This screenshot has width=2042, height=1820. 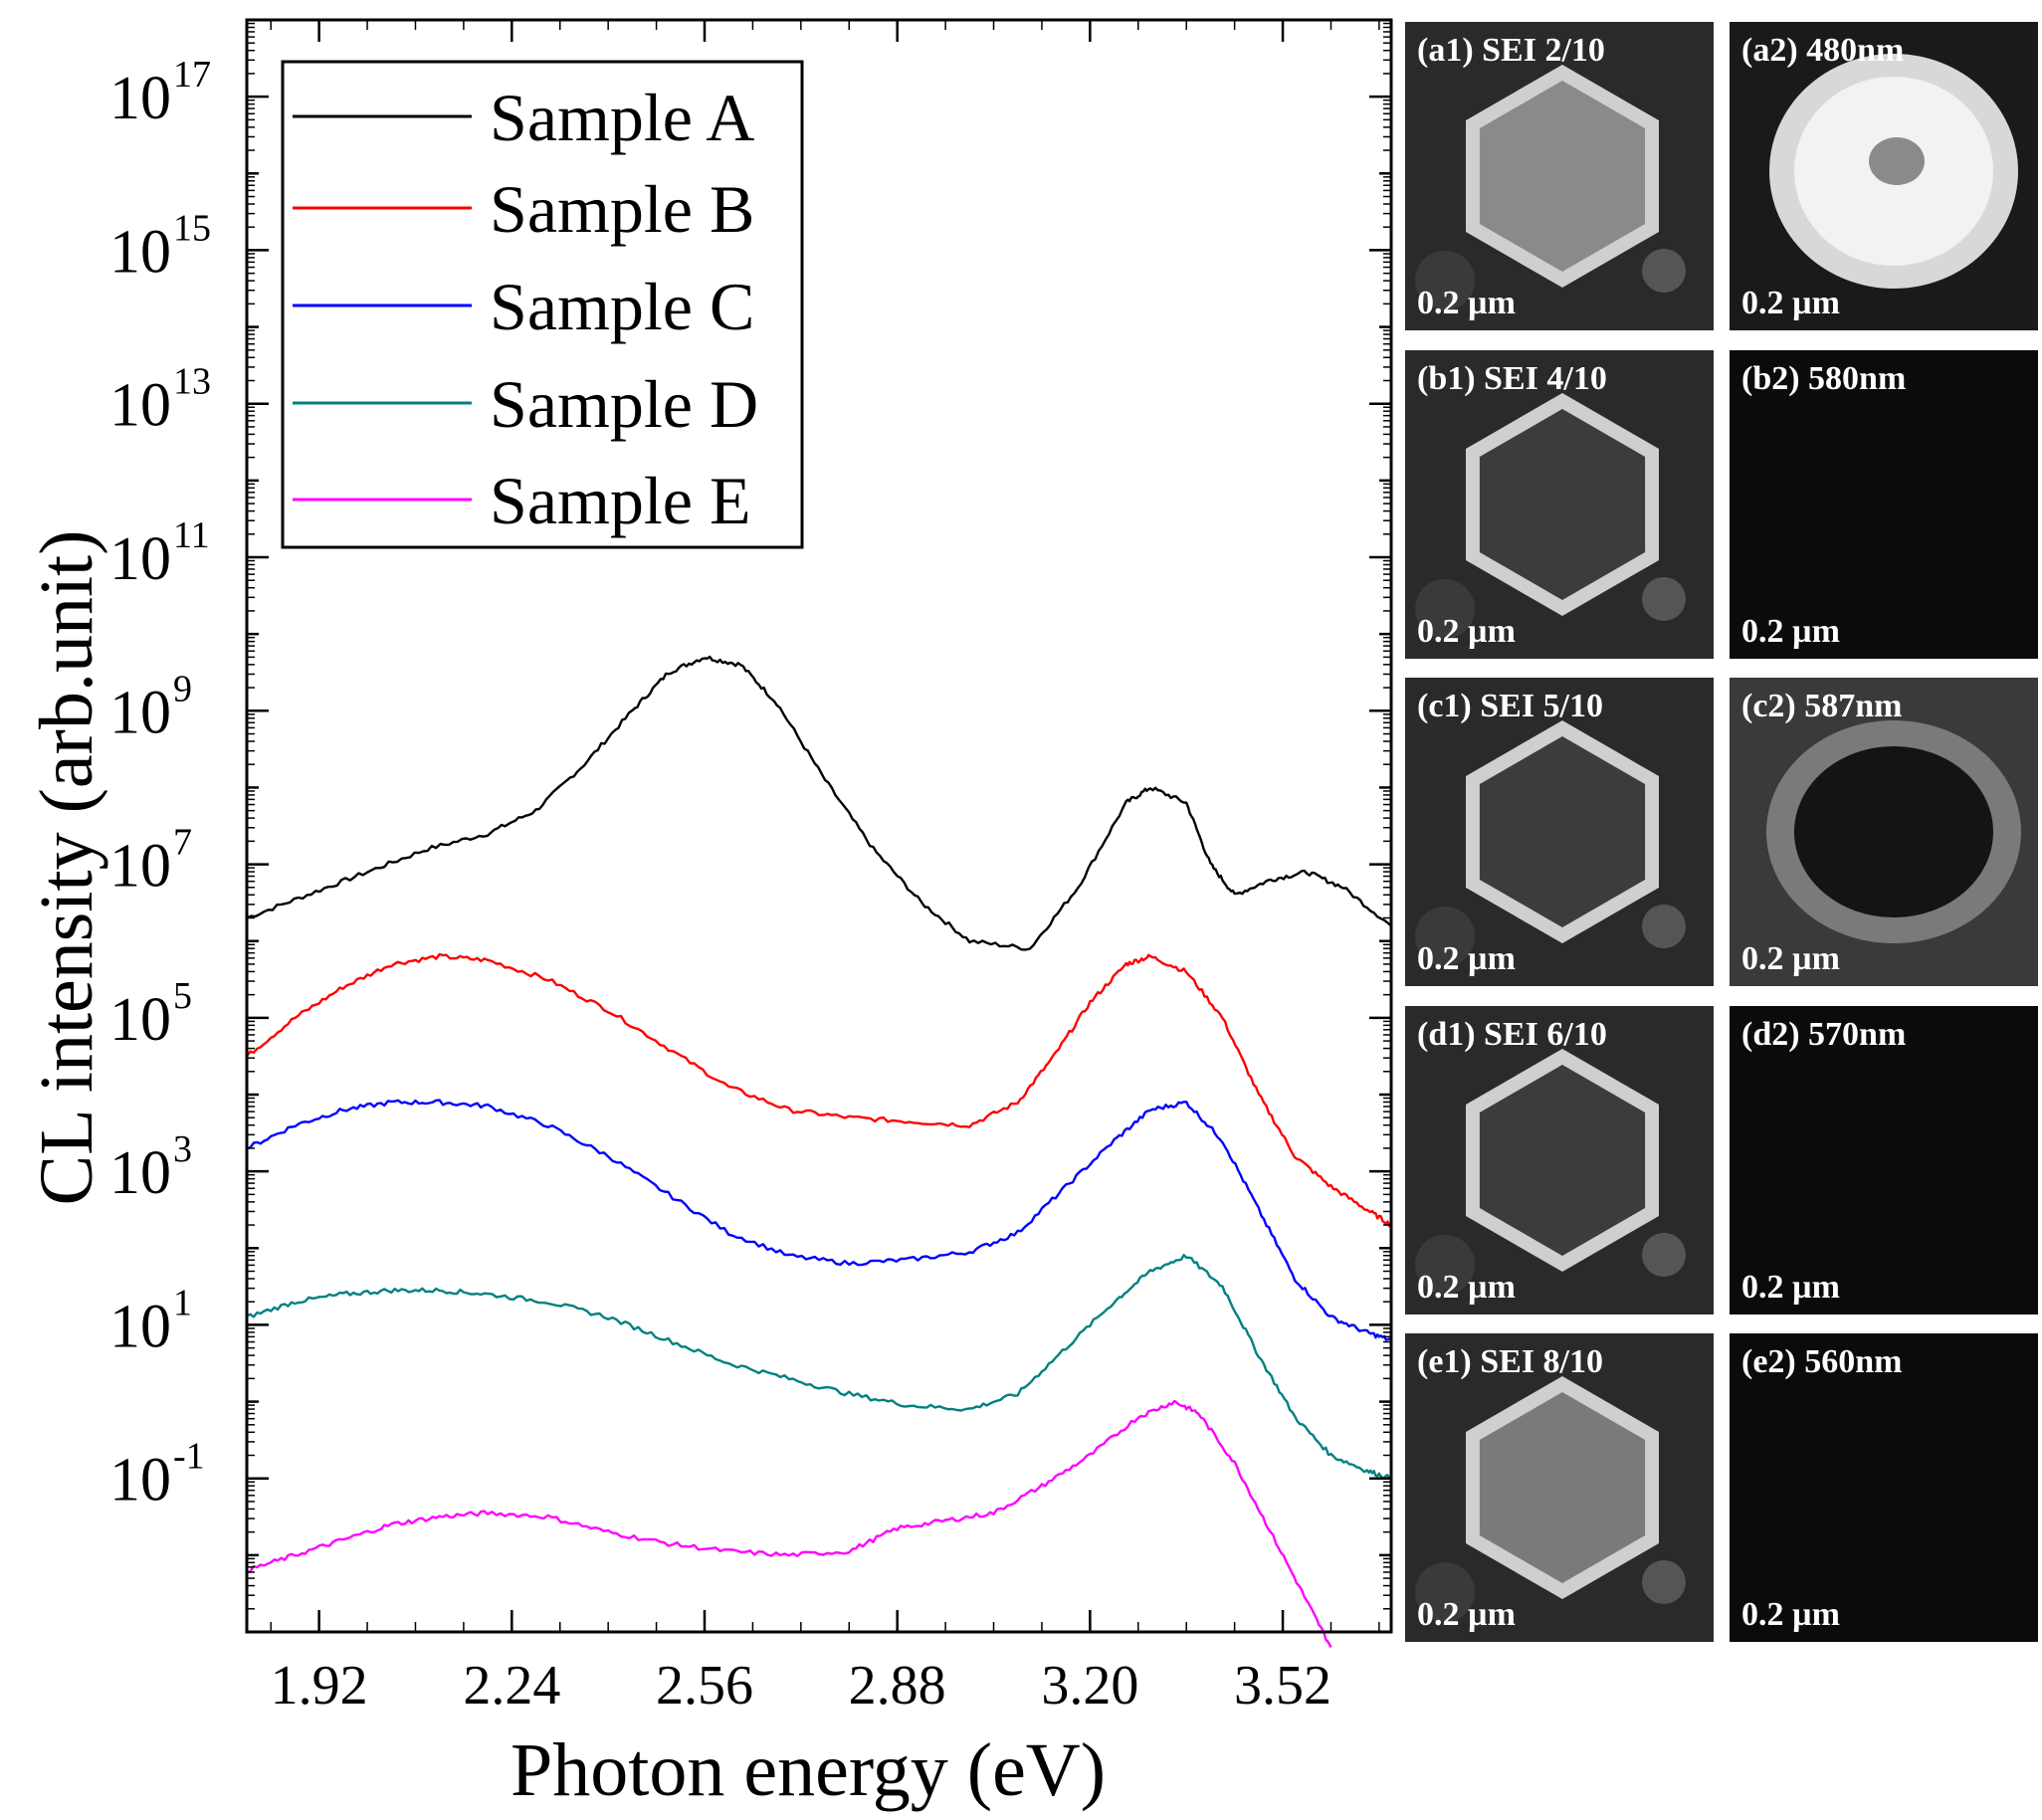 I want to click on panel-label: (e1) SEI 8/10, so click(x=1510, y=1361).